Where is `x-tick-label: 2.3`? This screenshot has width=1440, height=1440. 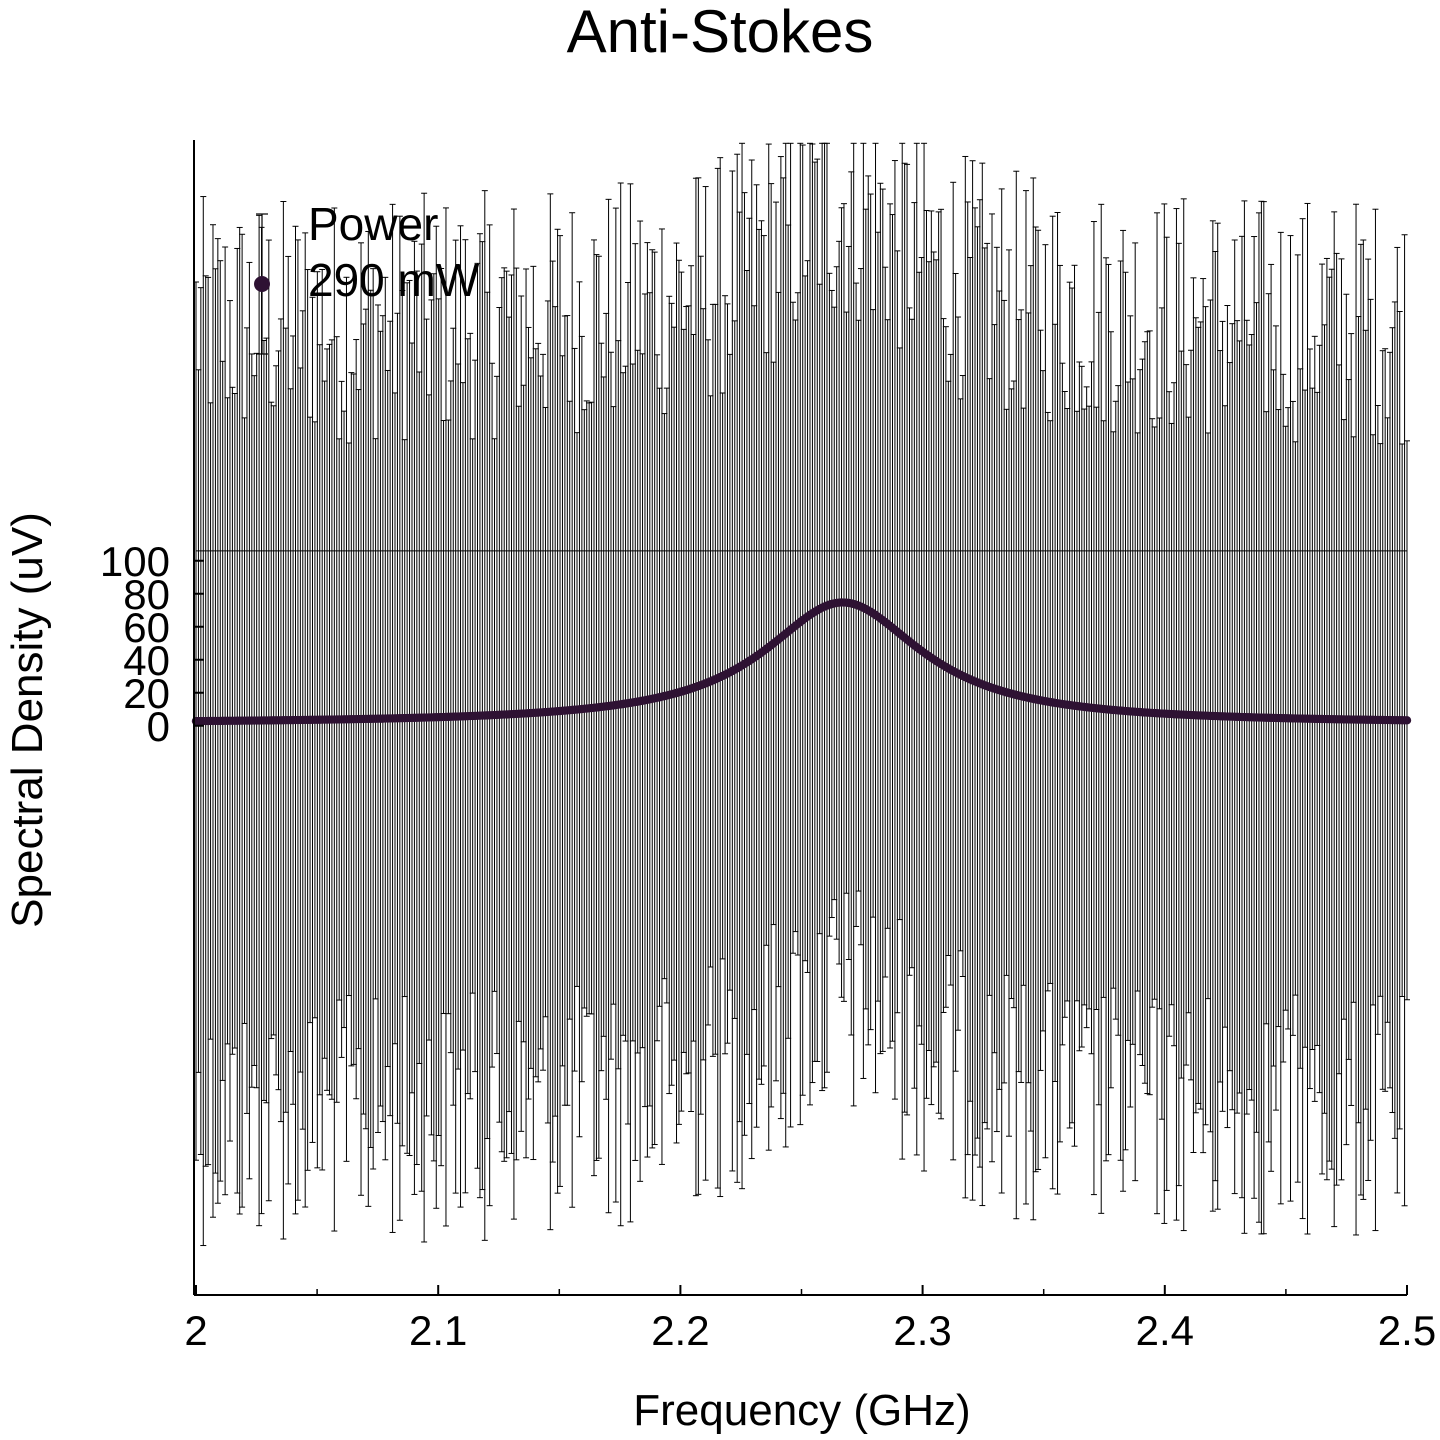
x-tick-label: 2.3 is located at coordinates (922, 1330).